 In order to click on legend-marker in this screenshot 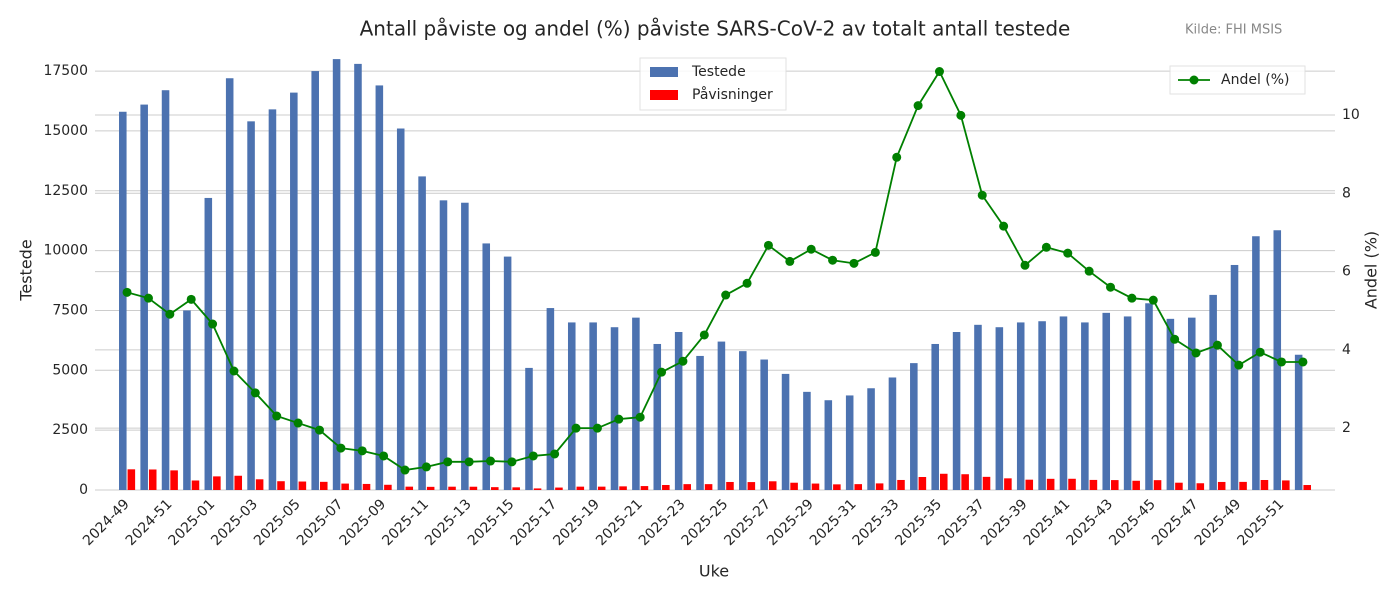, I will do `click(1194, 80)`.